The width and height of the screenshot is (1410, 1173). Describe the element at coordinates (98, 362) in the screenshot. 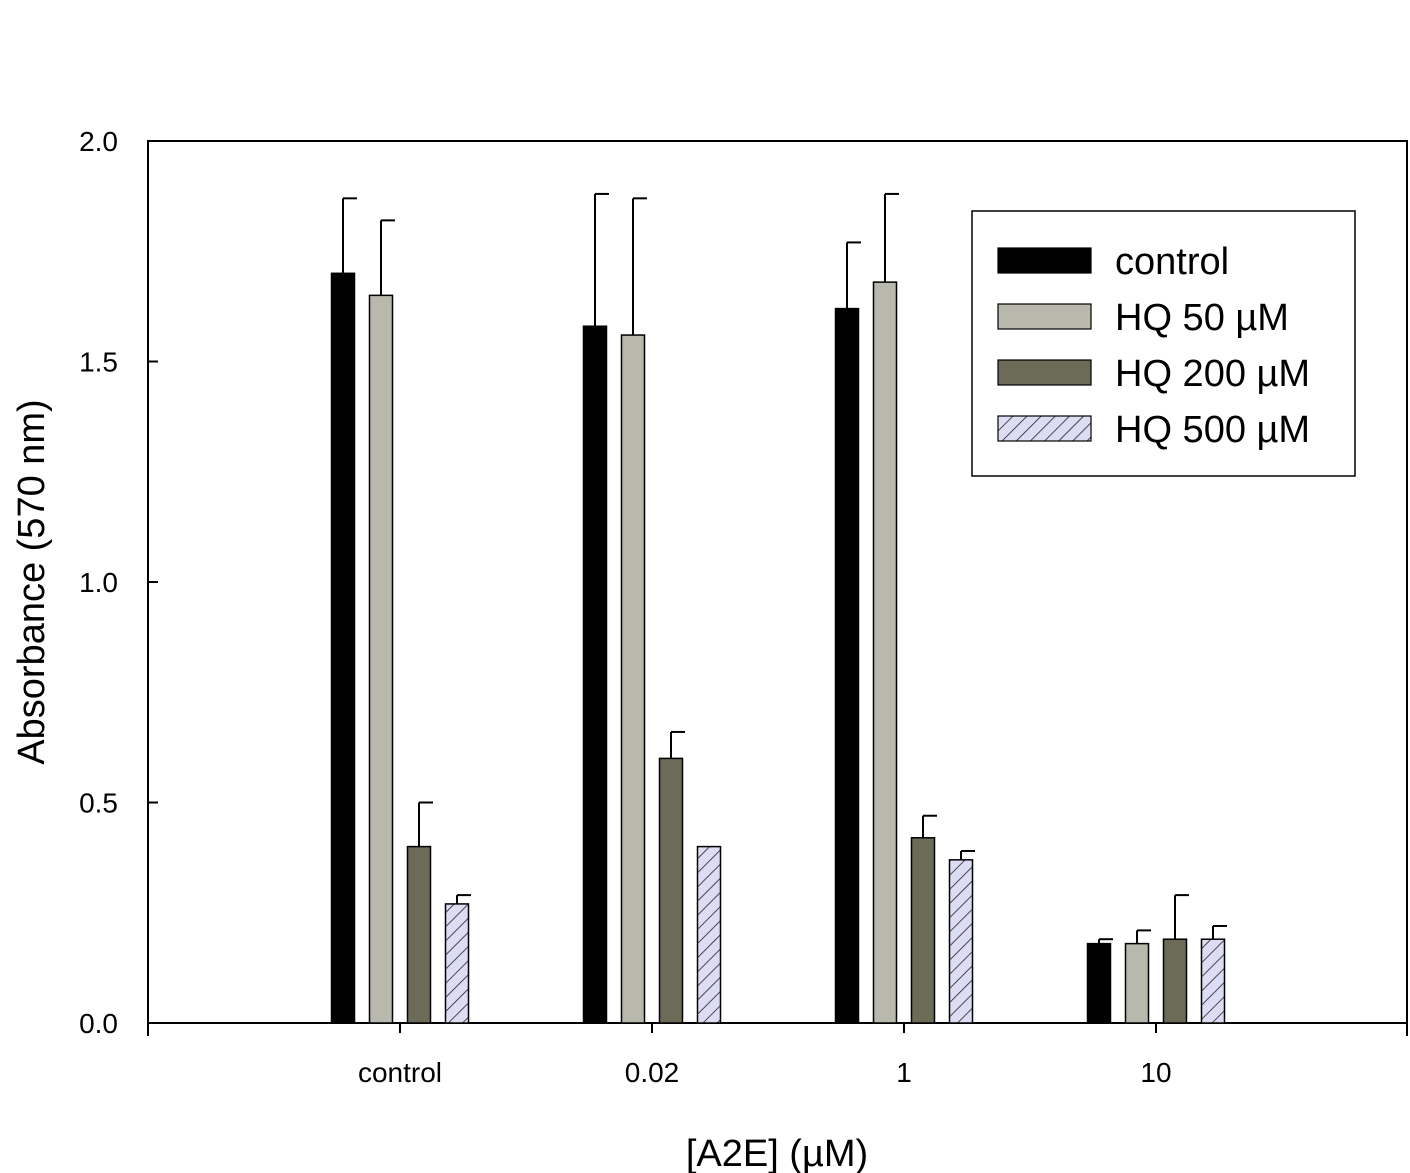

I see `y-tick-label: 1.5` at that location.